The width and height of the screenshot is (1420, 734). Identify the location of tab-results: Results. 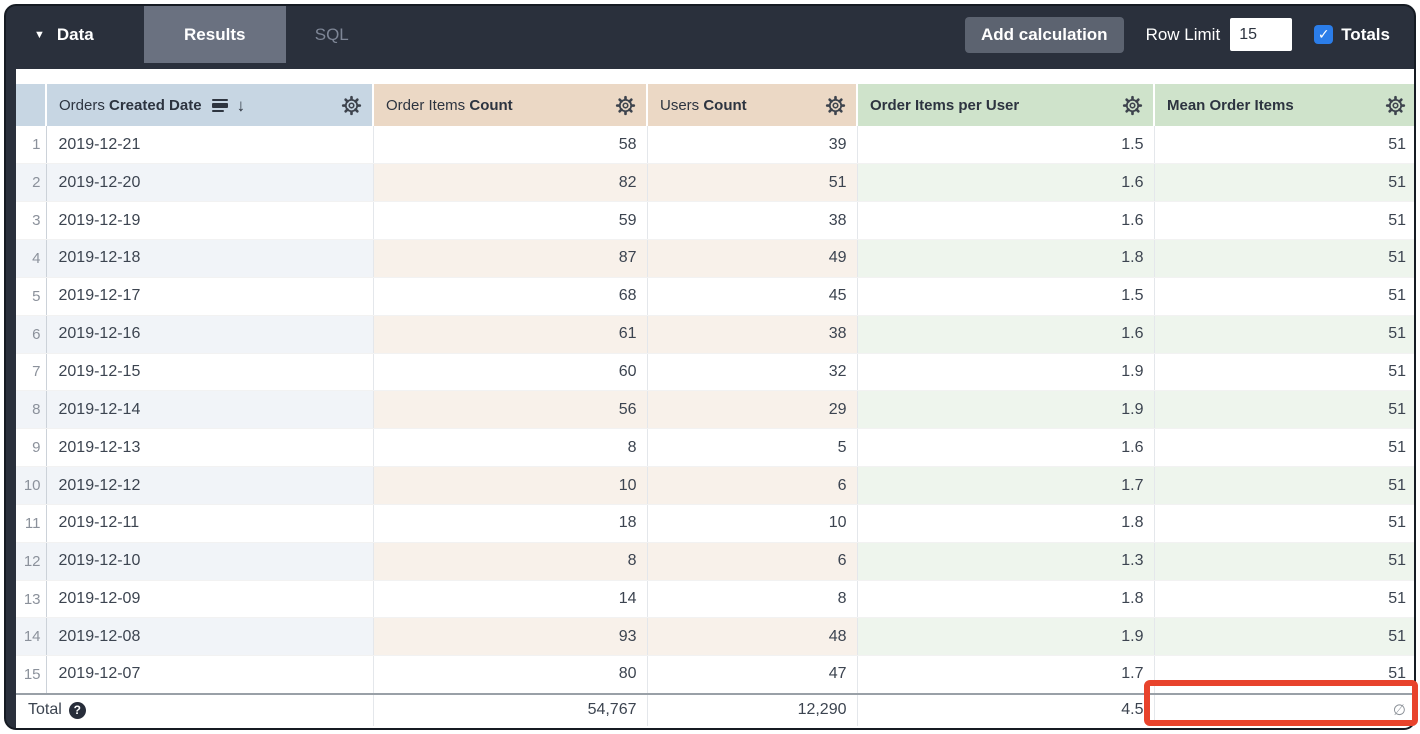
(214, 34).